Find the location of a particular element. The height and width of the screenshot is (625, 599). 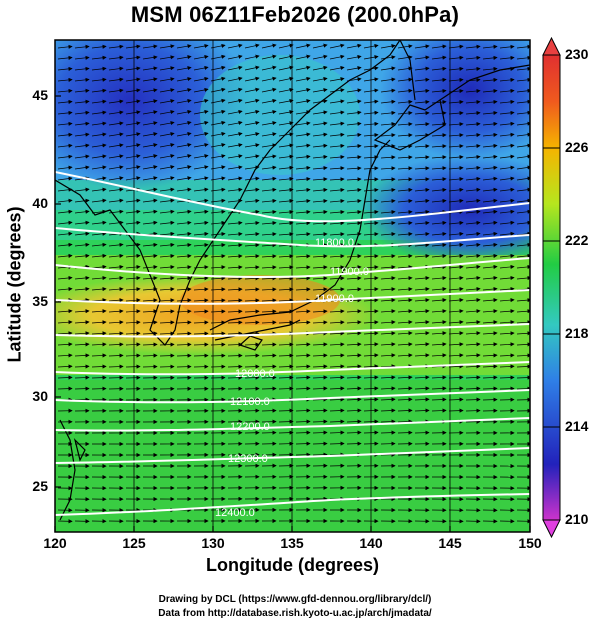

colorbar-tick-label: 218 is located at coordinates (577, 333).